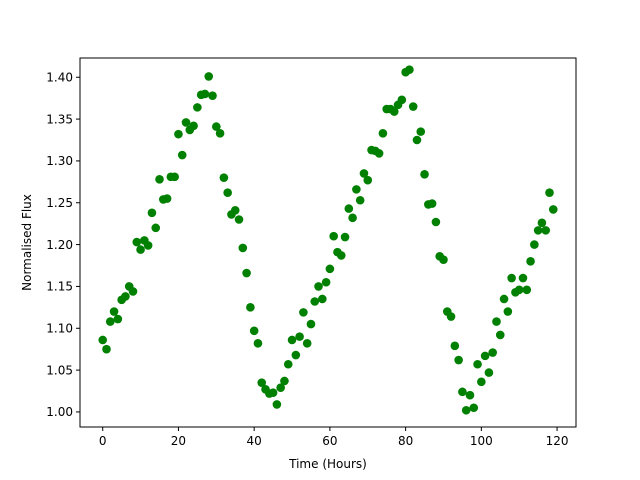 Image resolution: width=640 pixels, height=480 pixels. I want to click on y-axis-label: Normalised Flux, so click(27, 242).